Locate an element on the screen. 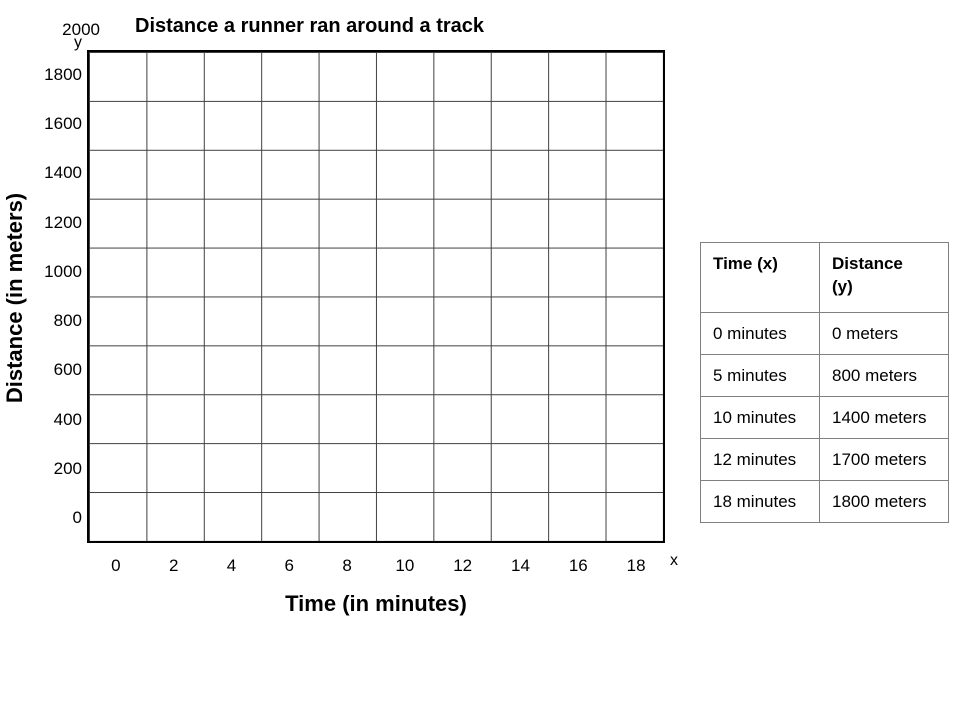 The height and width of the screenshot is (720, 960). y-axis-max-label: 2000 is located at coordinates (81, 29).